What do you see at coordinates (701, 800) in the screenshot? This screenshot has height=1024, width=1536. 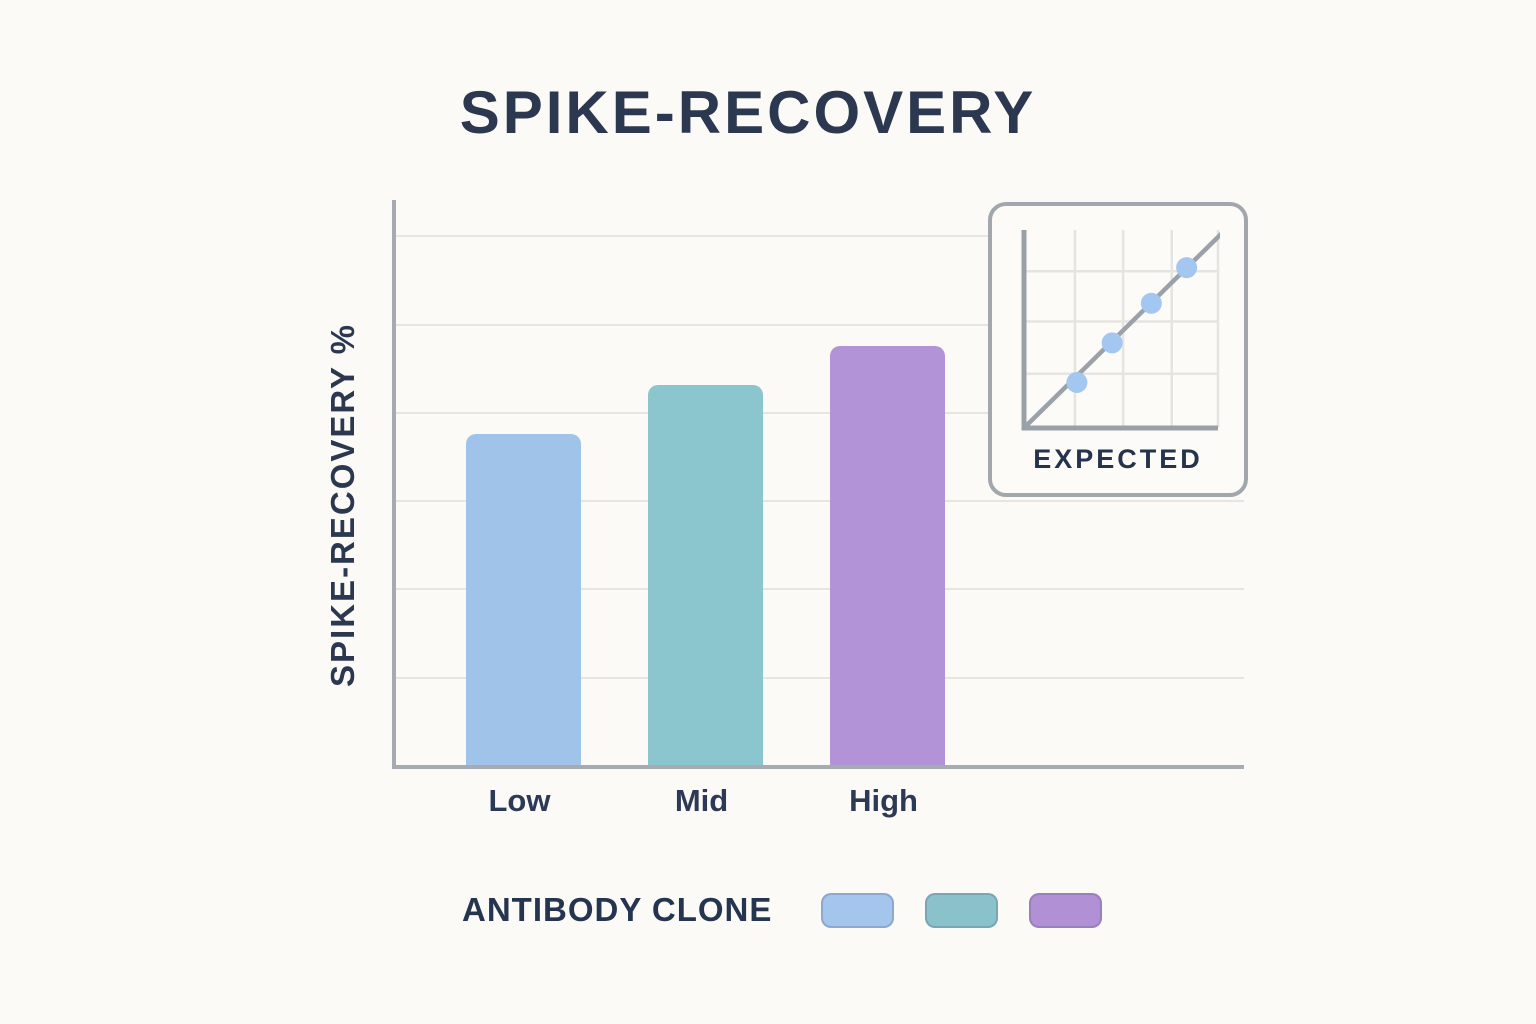 I see `x-tick-label: Mid` at bounding box center [701, 800].